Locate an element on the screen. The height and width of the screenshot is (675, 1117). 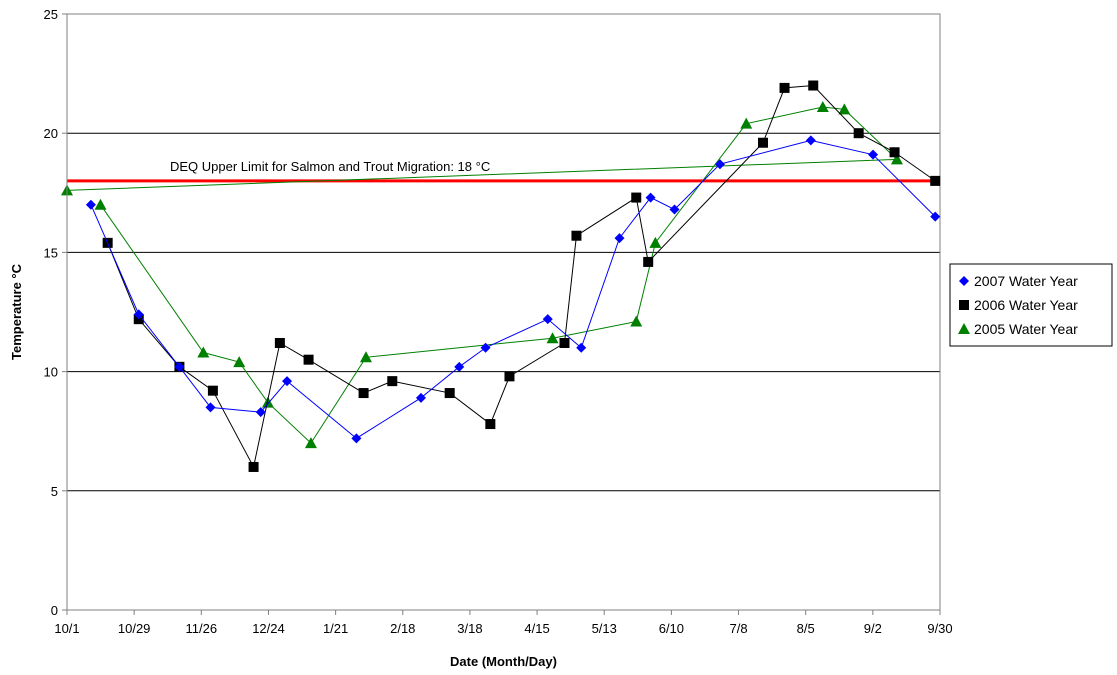
x-tick-label: 9/30 is located at coordinates (939, 628).